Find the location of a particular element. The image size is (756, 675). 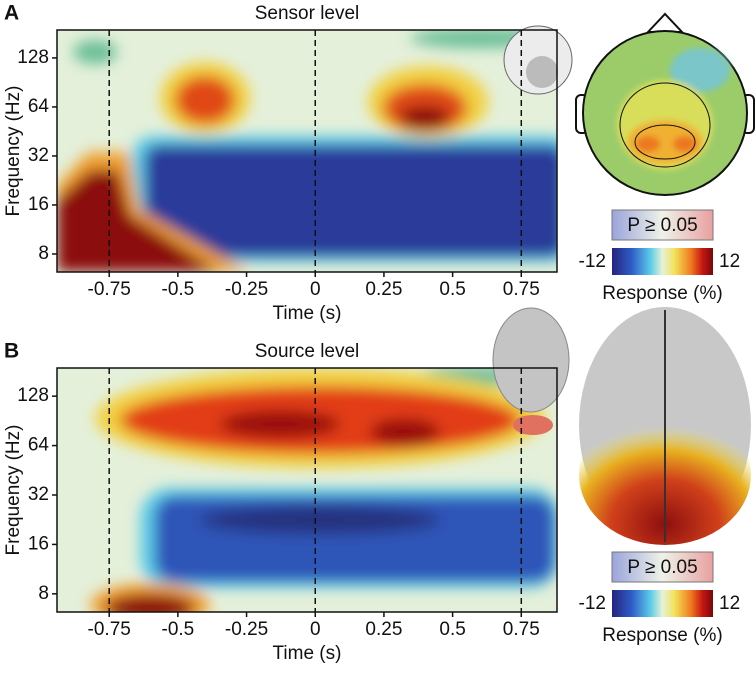

head-inset is located at coordinates (538, 60).